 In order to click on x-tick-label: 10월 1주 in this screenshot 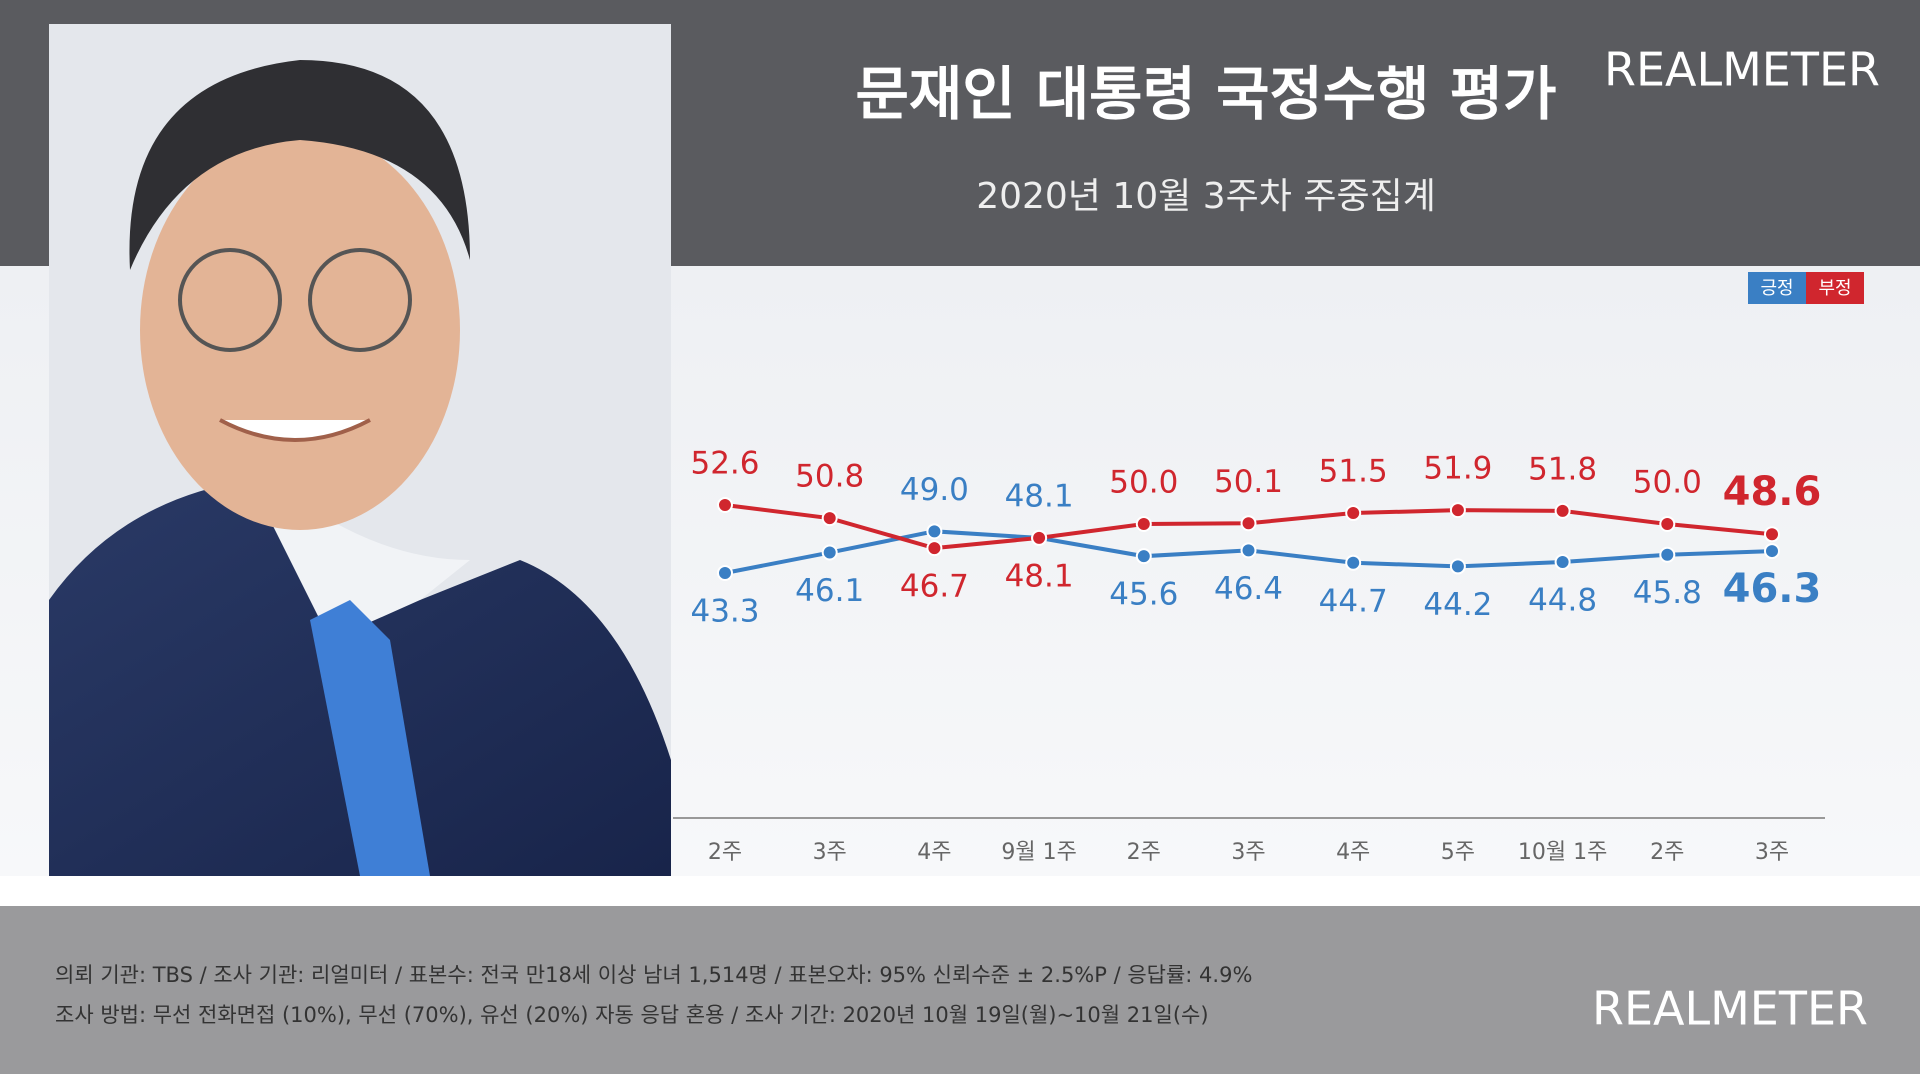, I will do `click(1562, 852)`.